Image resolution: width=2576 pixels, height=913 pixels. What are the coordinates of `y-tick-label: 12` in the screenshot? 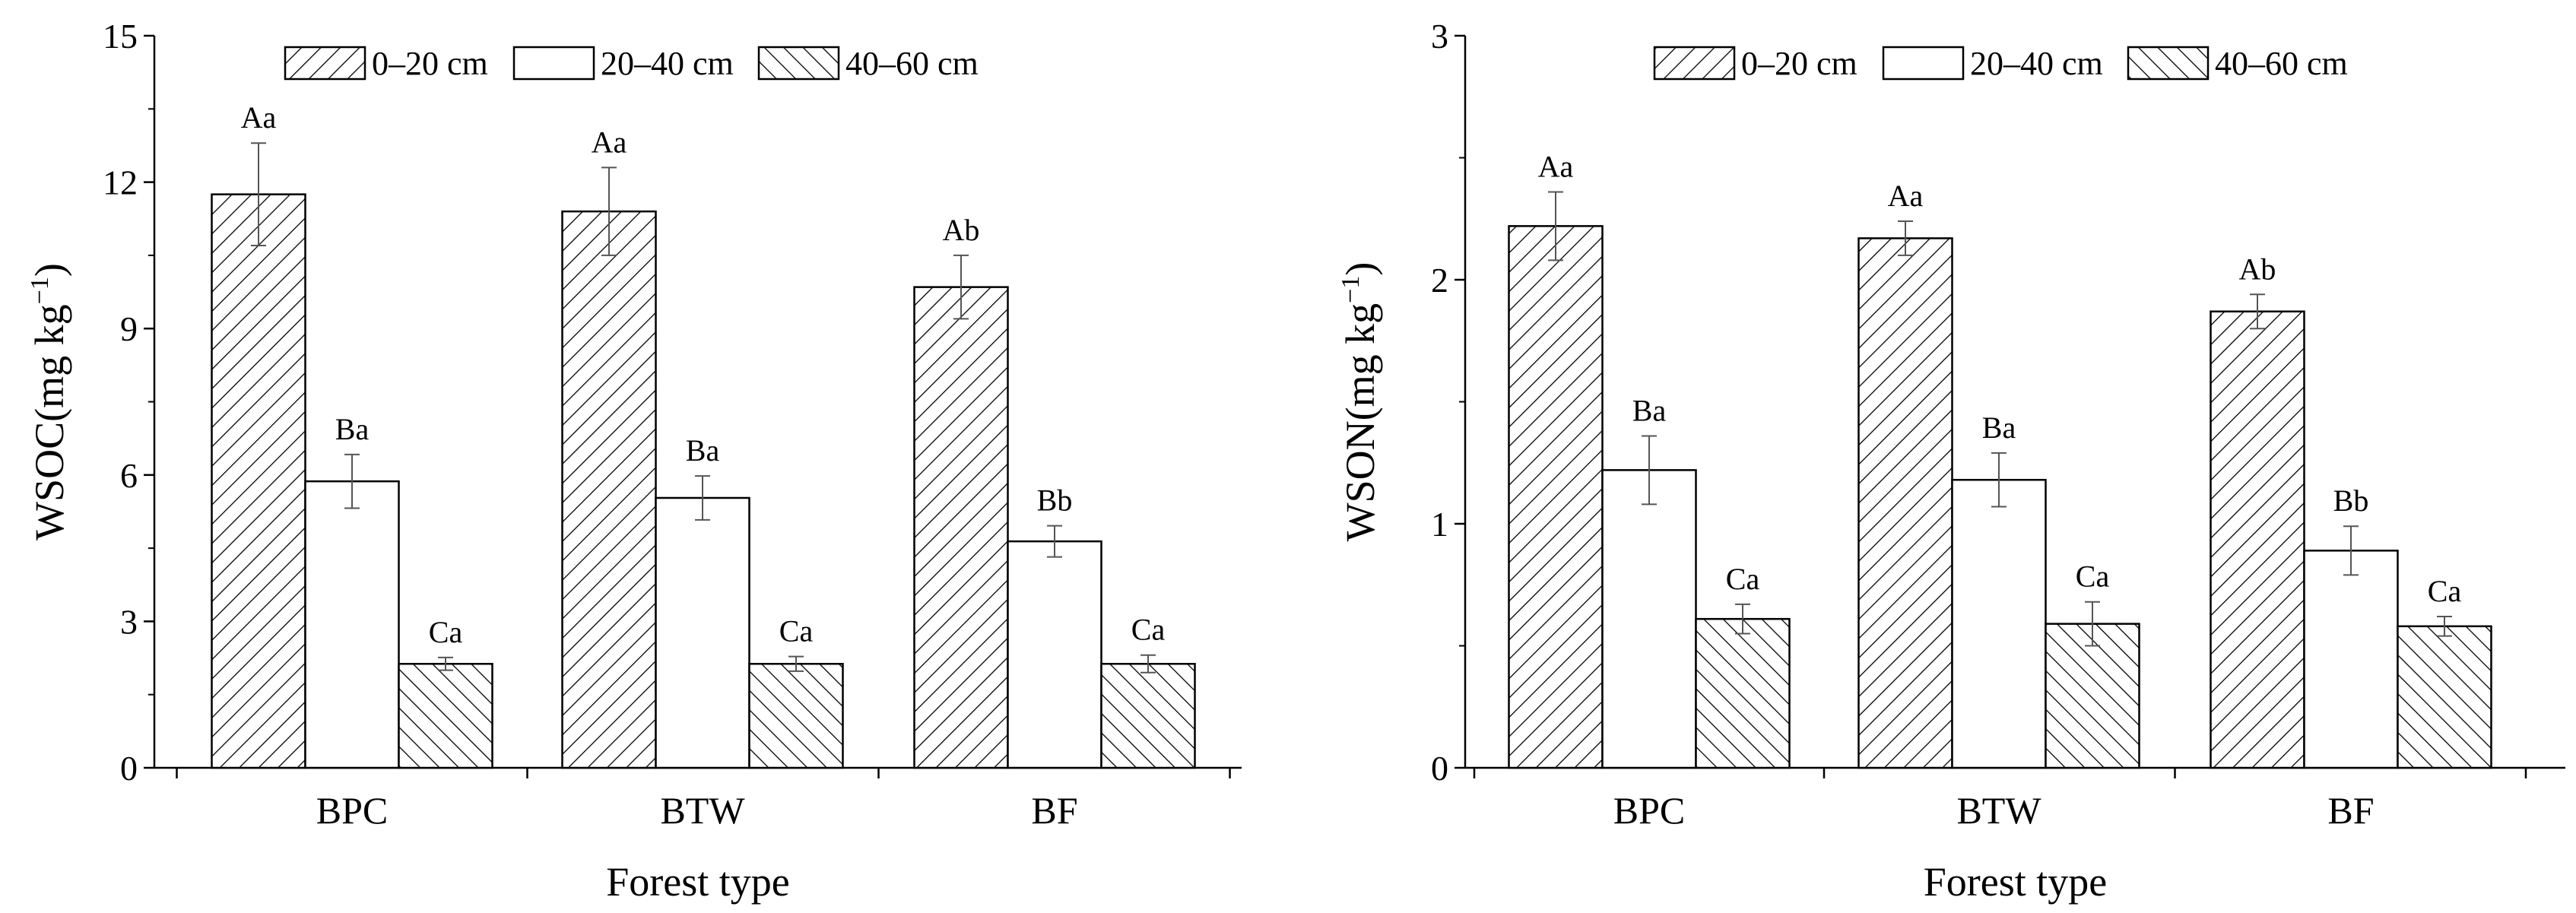 It's located at (121, 182).